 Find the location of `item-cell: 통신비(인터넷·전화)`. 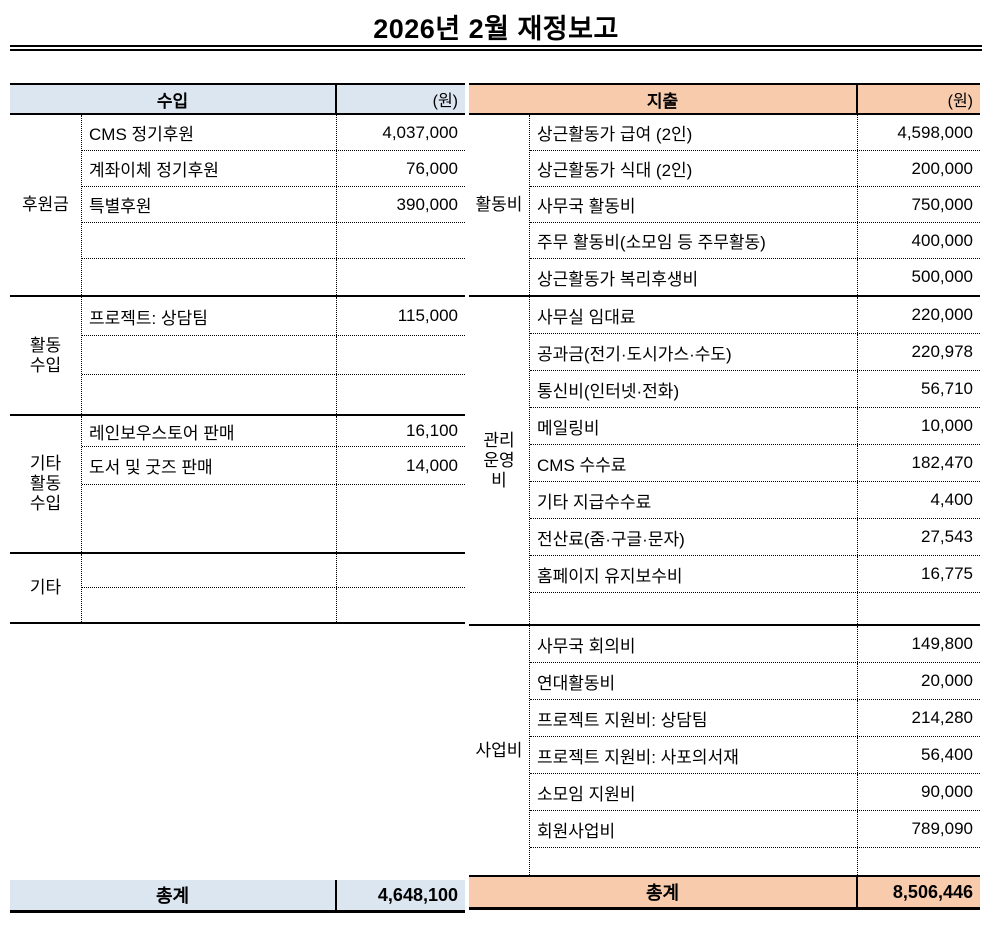

item-cell: 통신비(인터넷·전화) is located at coordinates (694, 389).